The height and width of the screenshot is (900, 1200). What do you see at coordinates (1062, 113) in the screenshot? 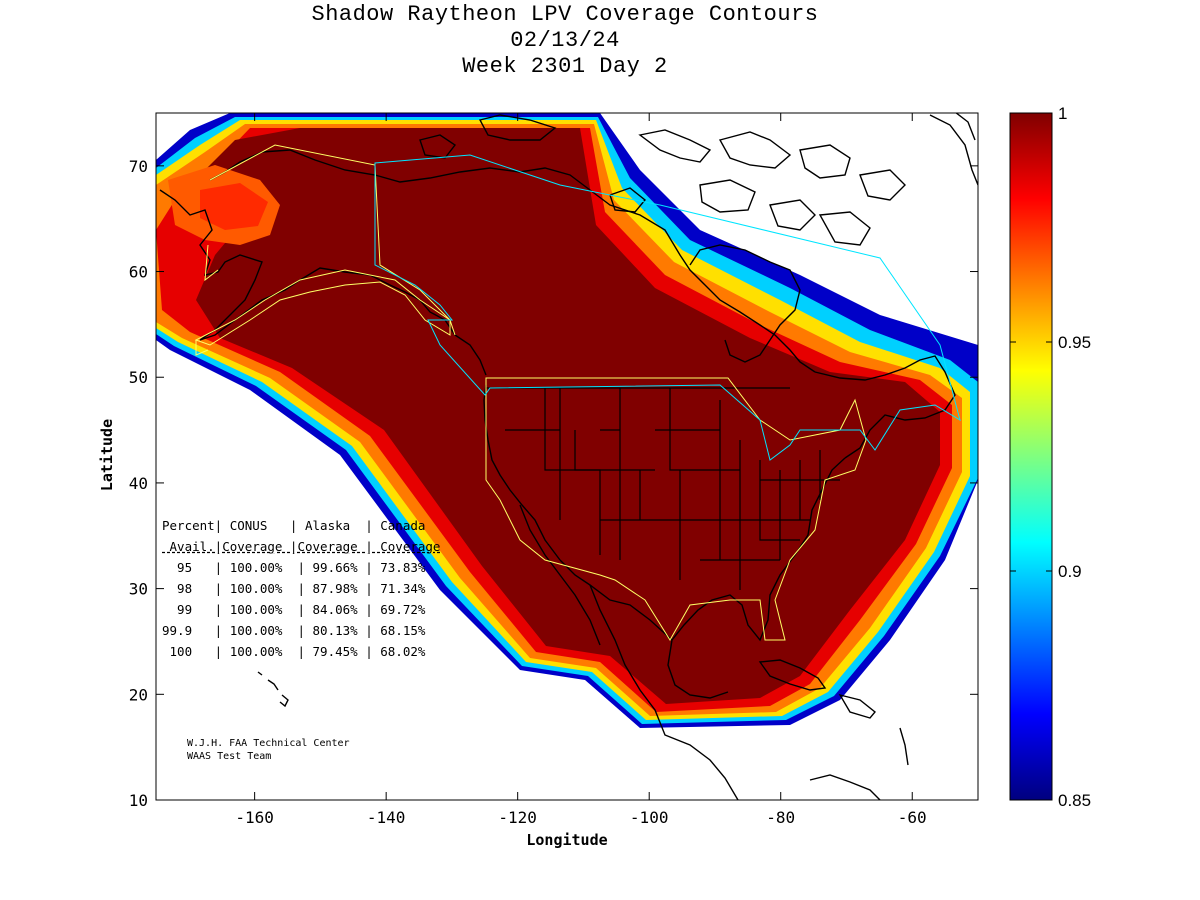
I see `colorbar-tick-label: 1` at bounding box center [1062, 113].